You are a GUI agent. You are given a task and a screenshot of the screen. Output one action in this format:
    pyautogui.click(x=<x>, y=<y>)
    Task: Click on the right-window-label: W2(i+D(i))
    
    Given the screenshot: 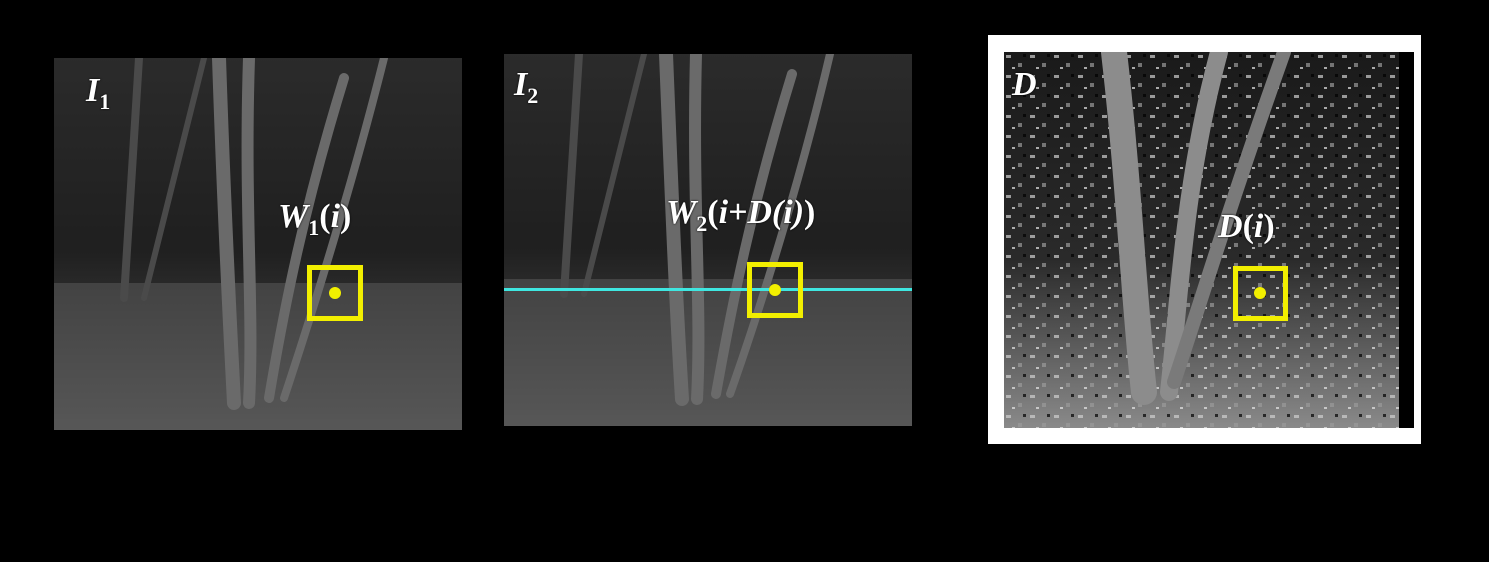 What is the action you would take?
    pyautogui.click(x=741, y=215)
    